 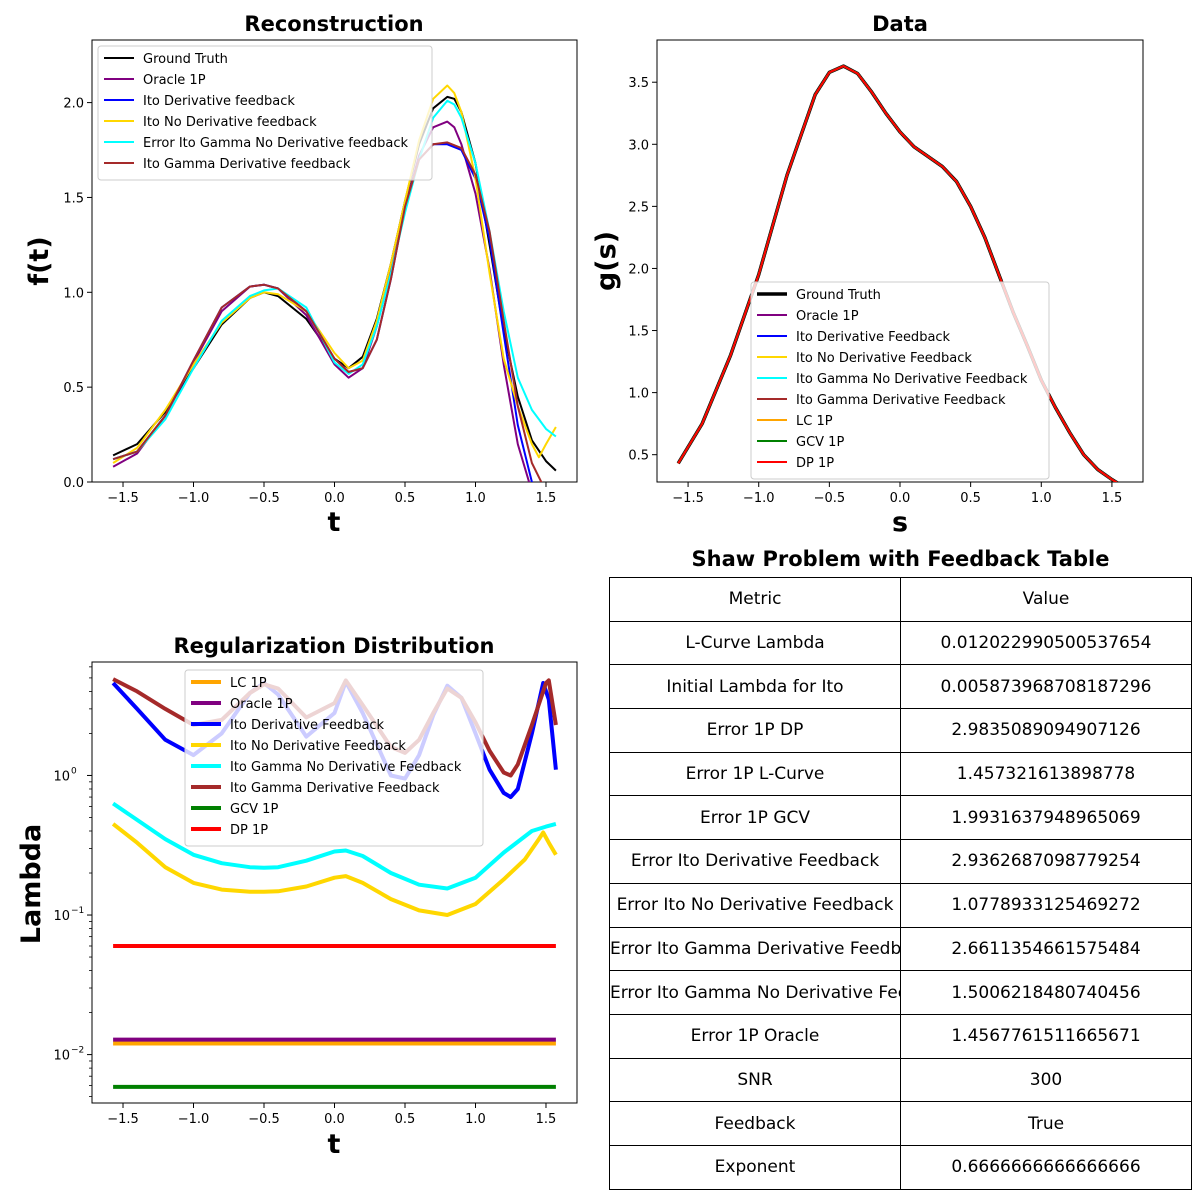 What do you see at coordinates (755, 905) in the screenshot?
I see `metric-cell: Error Ito No Derivative Feedback` at bounding box center [755, 905].